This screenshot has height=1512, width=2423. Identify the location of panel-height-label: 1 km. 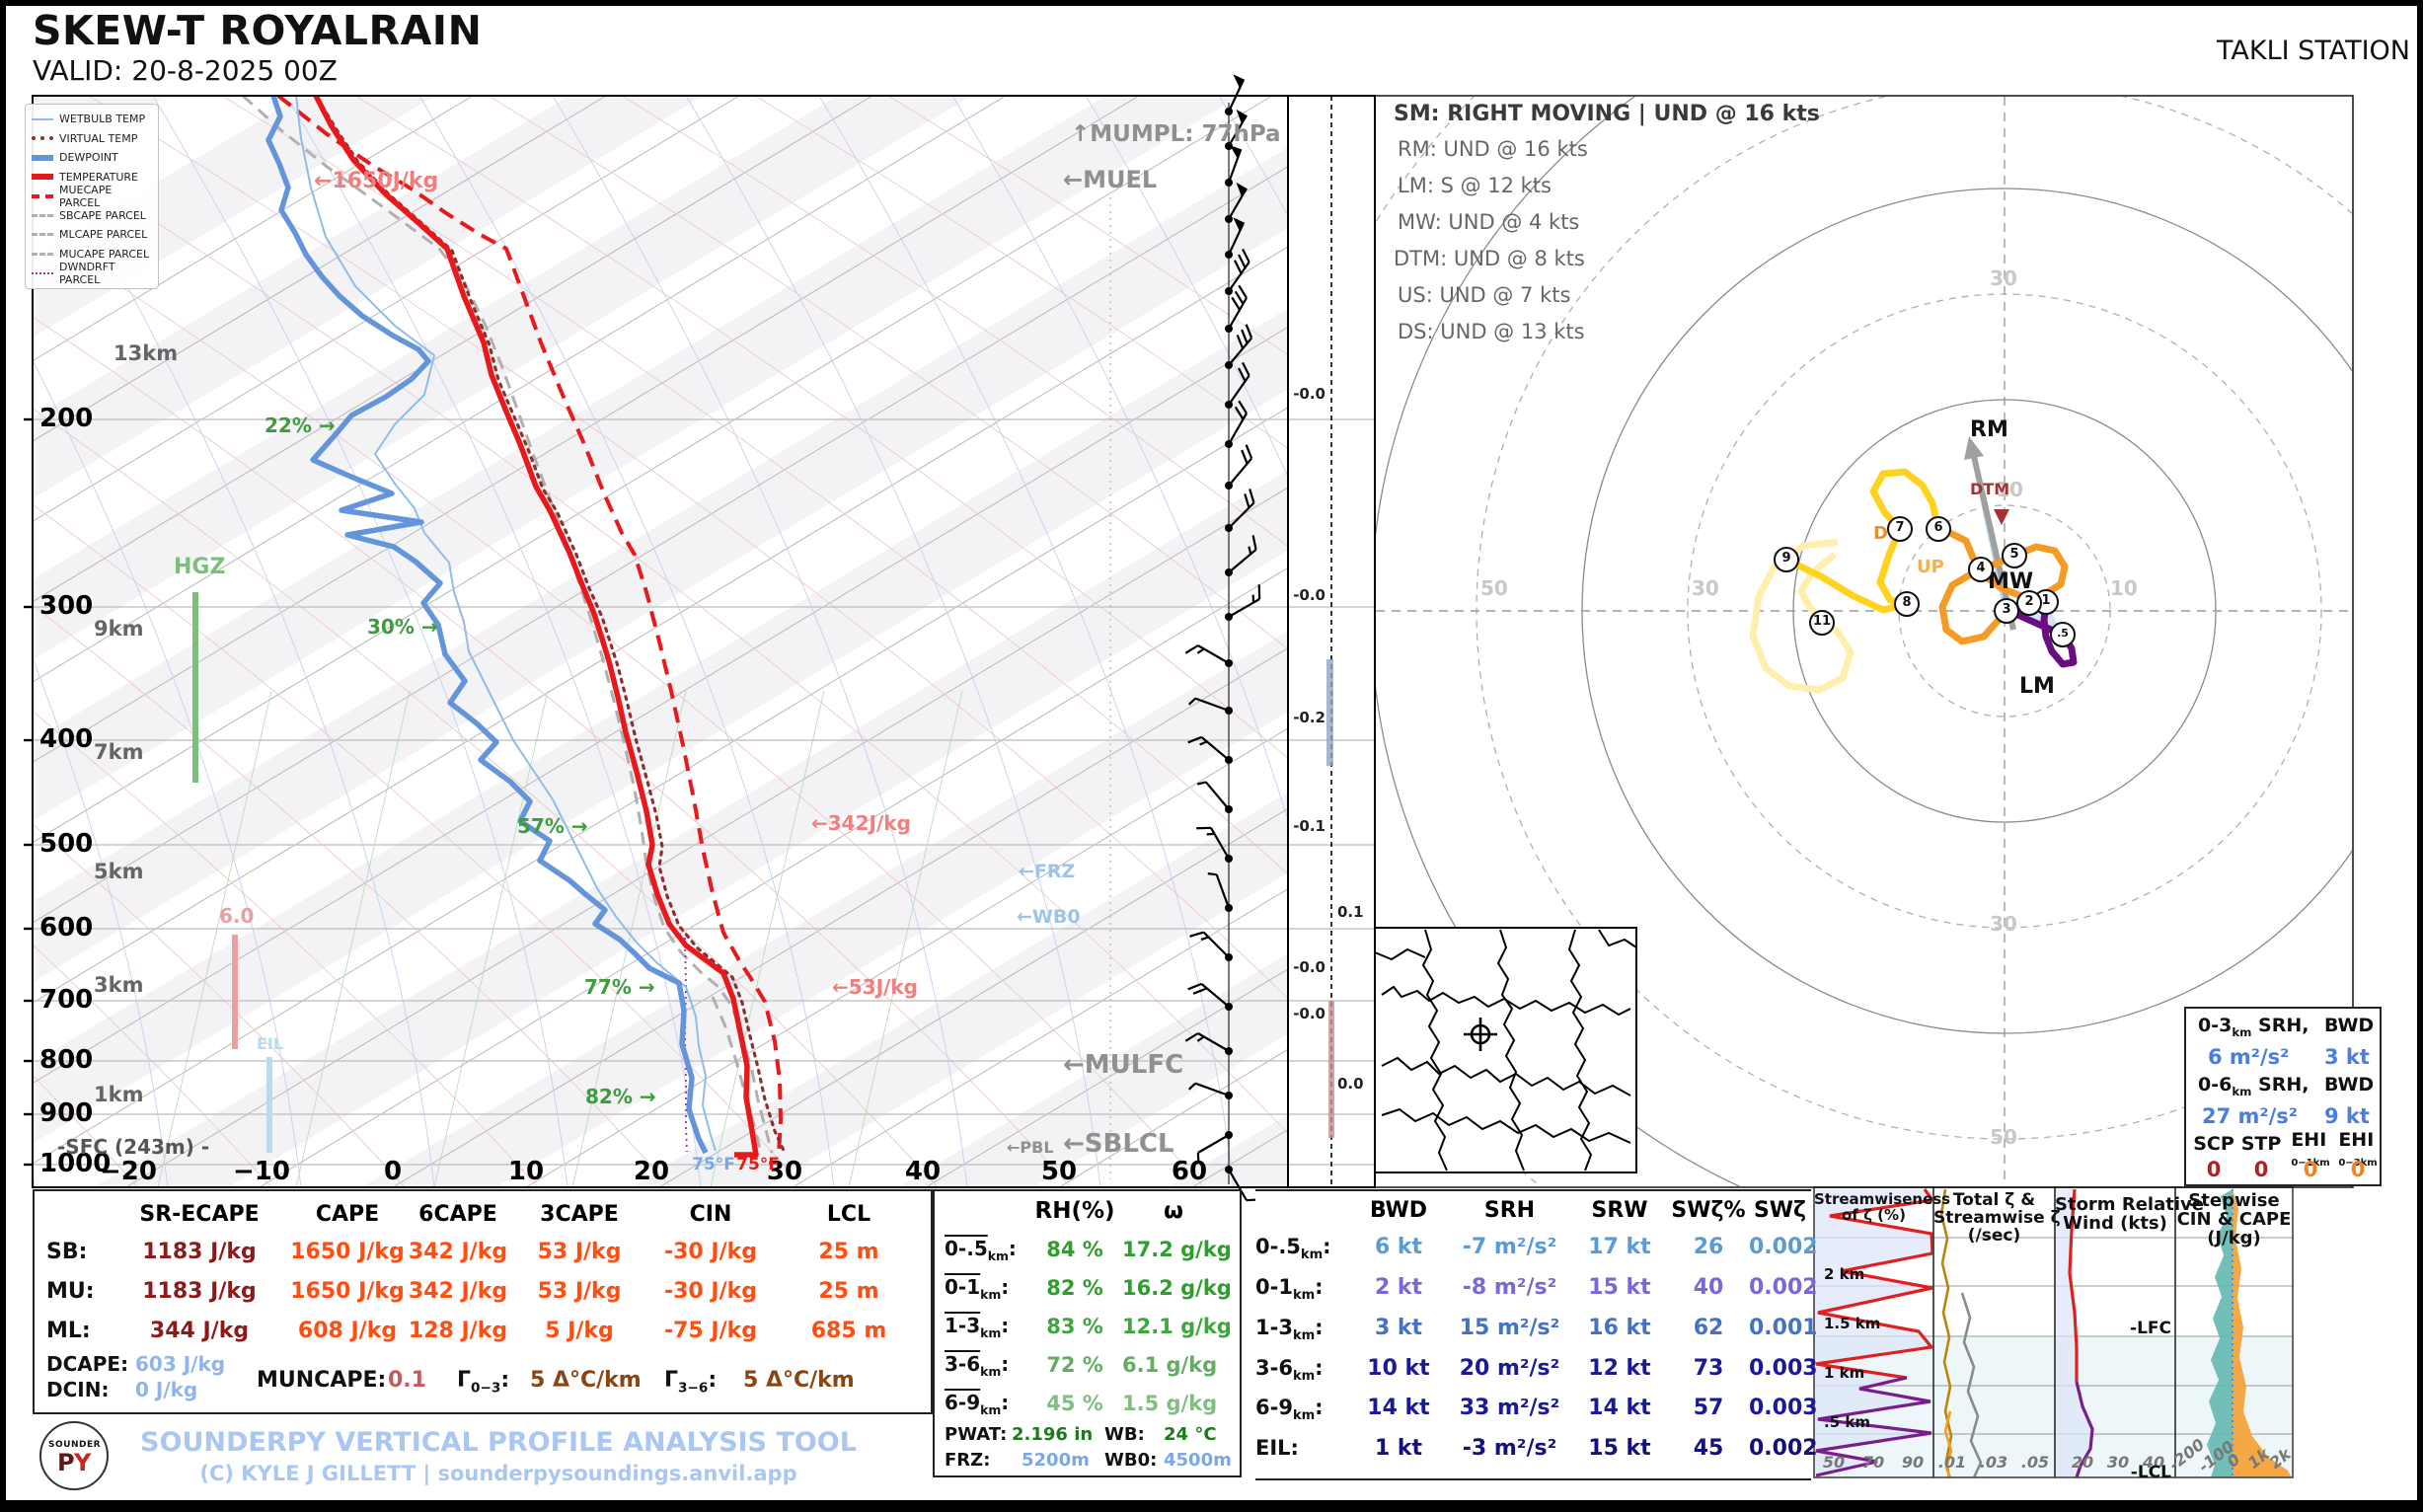
(1845, 1373).